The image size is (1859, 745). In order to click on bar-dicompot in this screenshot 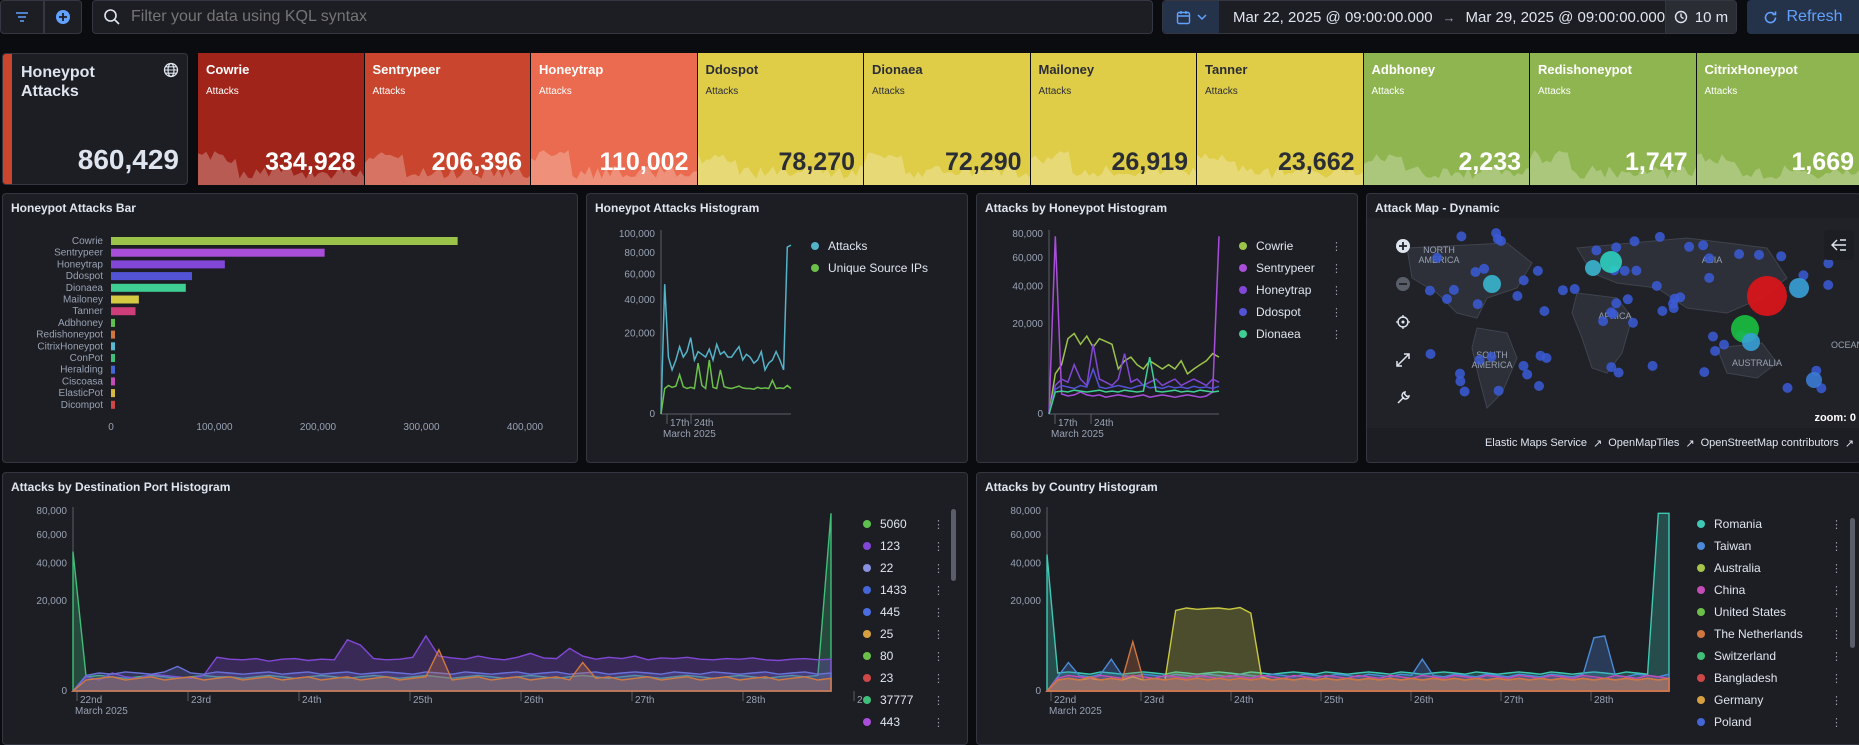, I will do `click(113, 404)`.